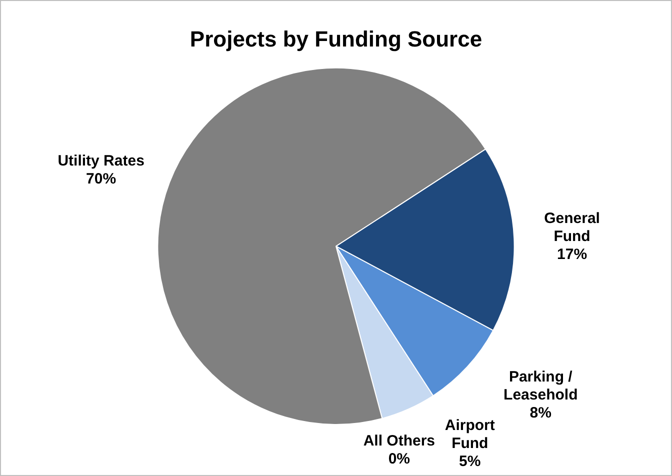  What do you see at coordinates (399, 441) in the screenshot?
I see `category-label: All Others` at bounding box center [399, 441].